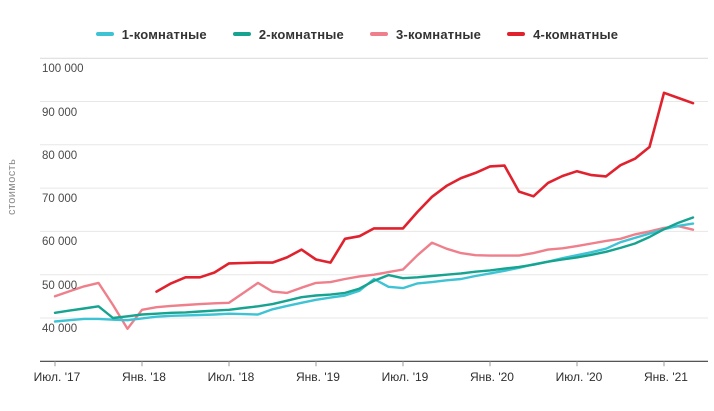  Describe the element at coordinates (60, 112) in the screenshot. I see `y-tick-label: 90 000` at that location.